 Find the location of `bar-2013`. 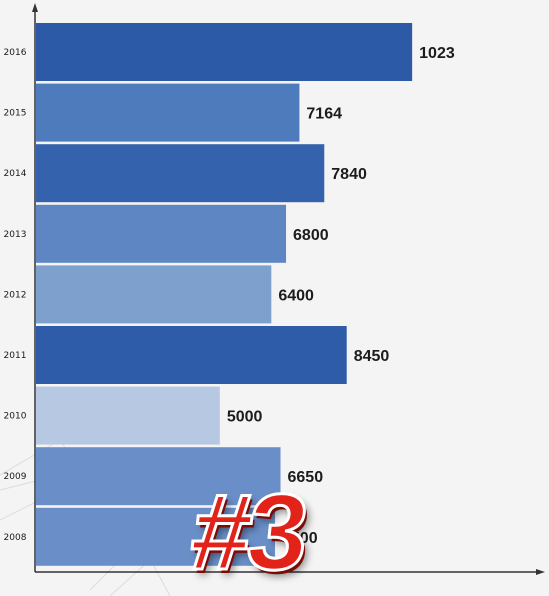

bar-2013 is located at coordinates (161, 233).